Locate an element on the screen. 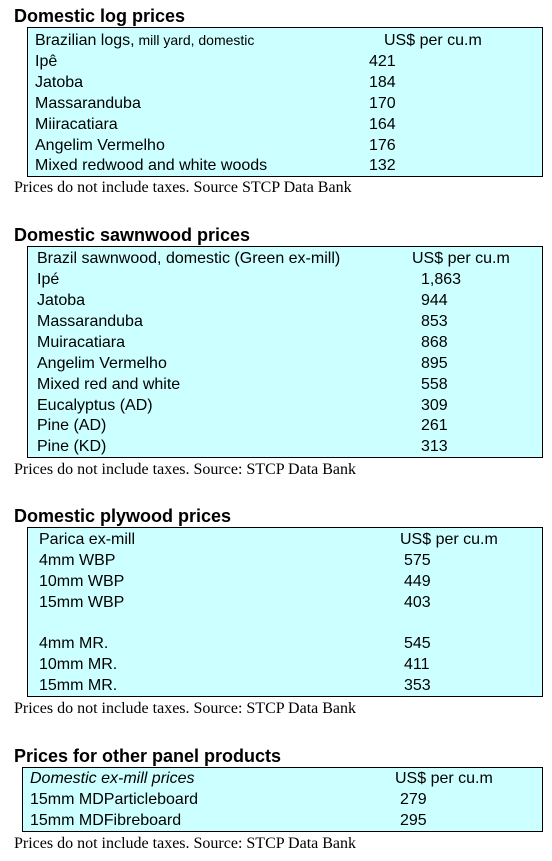  price-value: 295 is located at coordinates (413, 820).